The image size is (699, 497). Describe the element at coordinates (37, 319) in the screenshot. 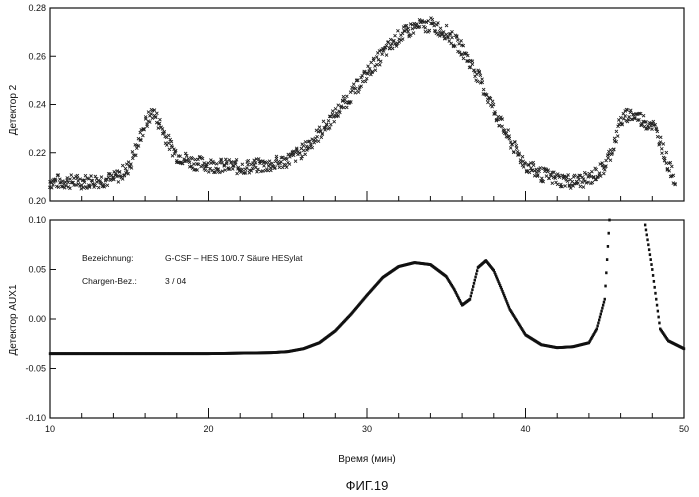

I see `bottom-y-tick-label: 0.00` at that location.